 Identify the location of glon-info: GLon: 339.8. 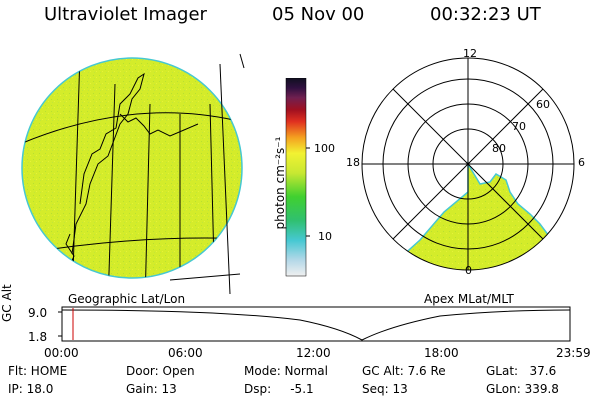
(522, 389).